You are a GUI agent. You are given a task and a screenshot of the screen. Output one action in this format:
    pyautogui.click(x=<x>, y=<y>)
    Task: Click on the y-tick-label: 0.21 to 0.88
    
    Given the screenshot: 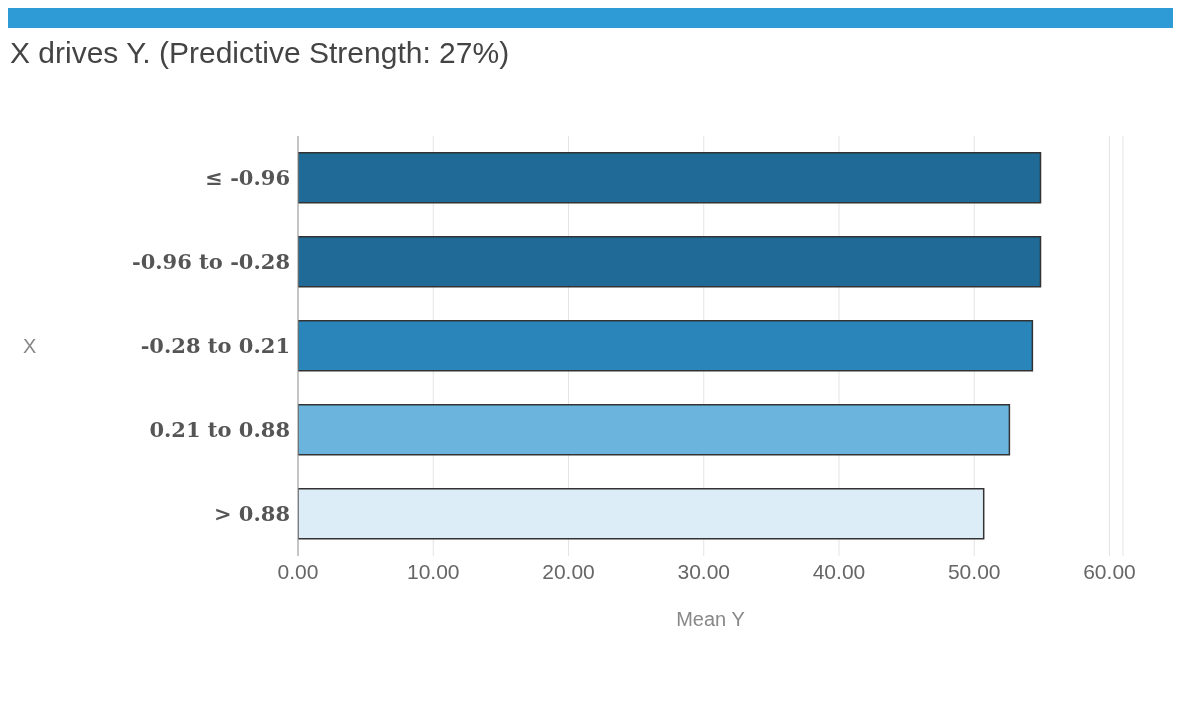 What is the action you would take?
    pyautogui.click(x=219, y=430)
    